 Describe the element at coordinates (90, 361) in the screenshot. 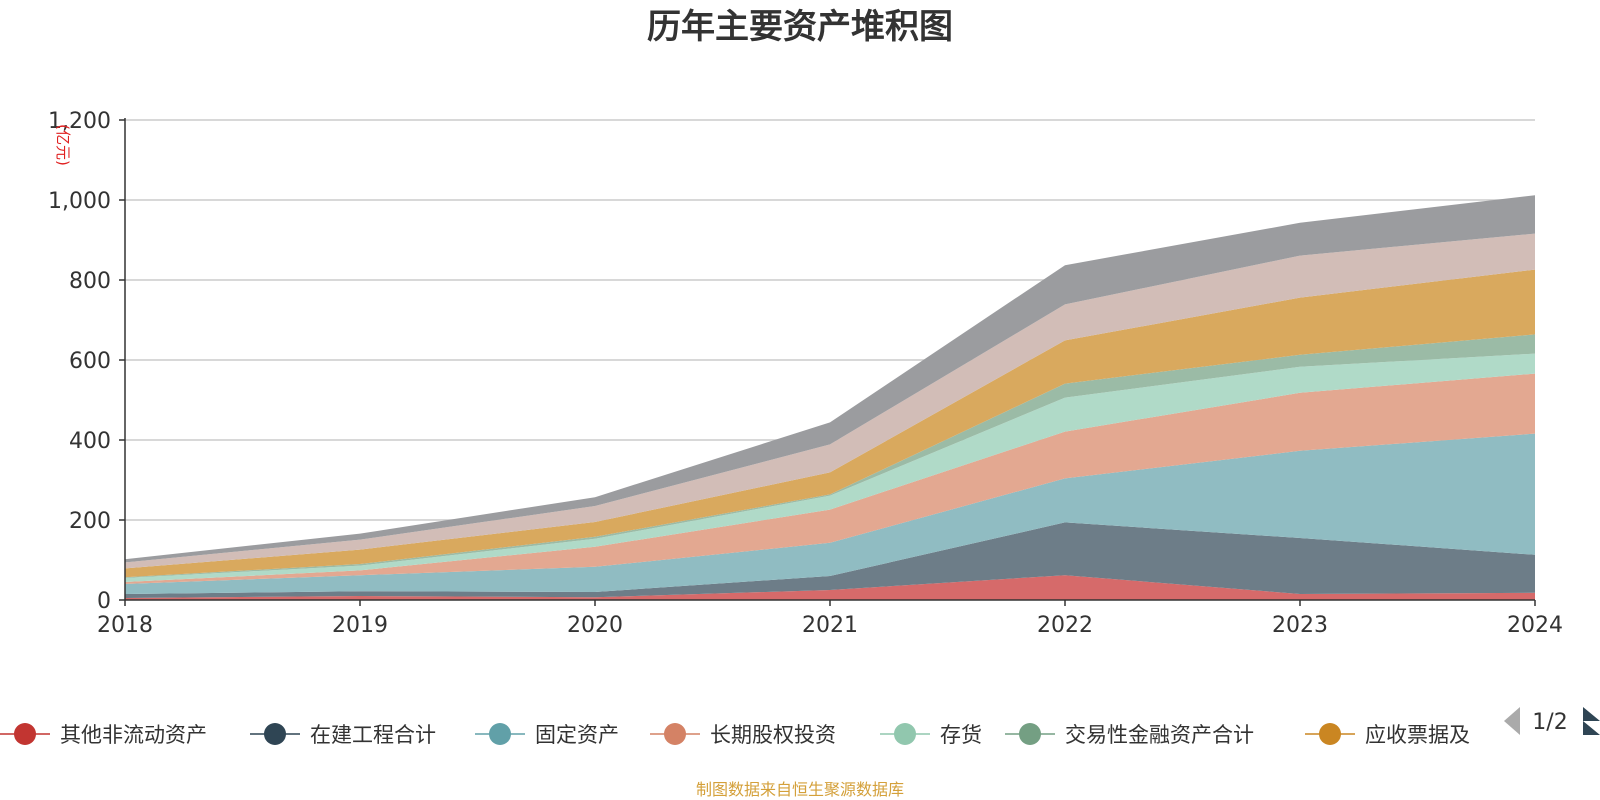

I see `y-tick-label: 600` at that location.